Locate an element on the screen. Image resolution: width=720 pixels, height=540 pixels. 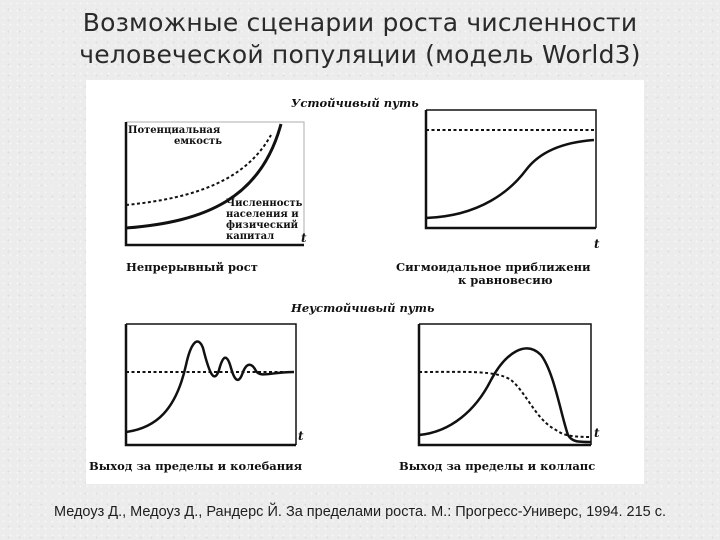
population-label-line-1: Численность is located at coordinates (264, 203).